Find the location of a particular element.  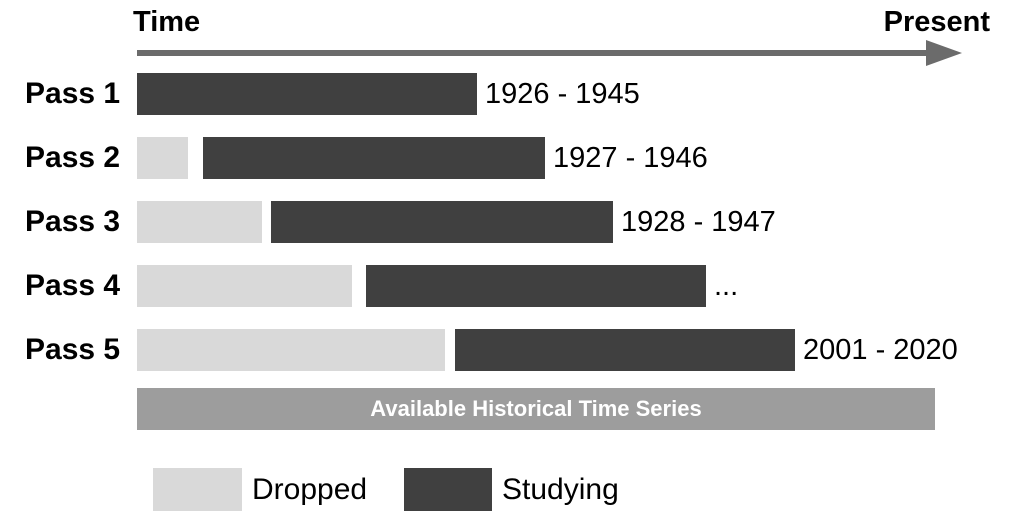

range-label: 1928 - 1947 is located at coordinates (698, 222).